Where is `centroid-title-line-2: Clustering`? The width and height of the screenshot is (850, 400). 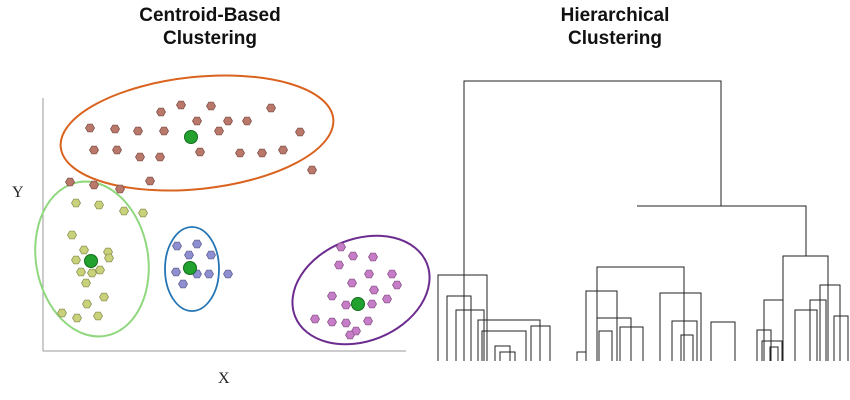
centroid-title-line-2: Clustering is located at coordinates (210, 38).